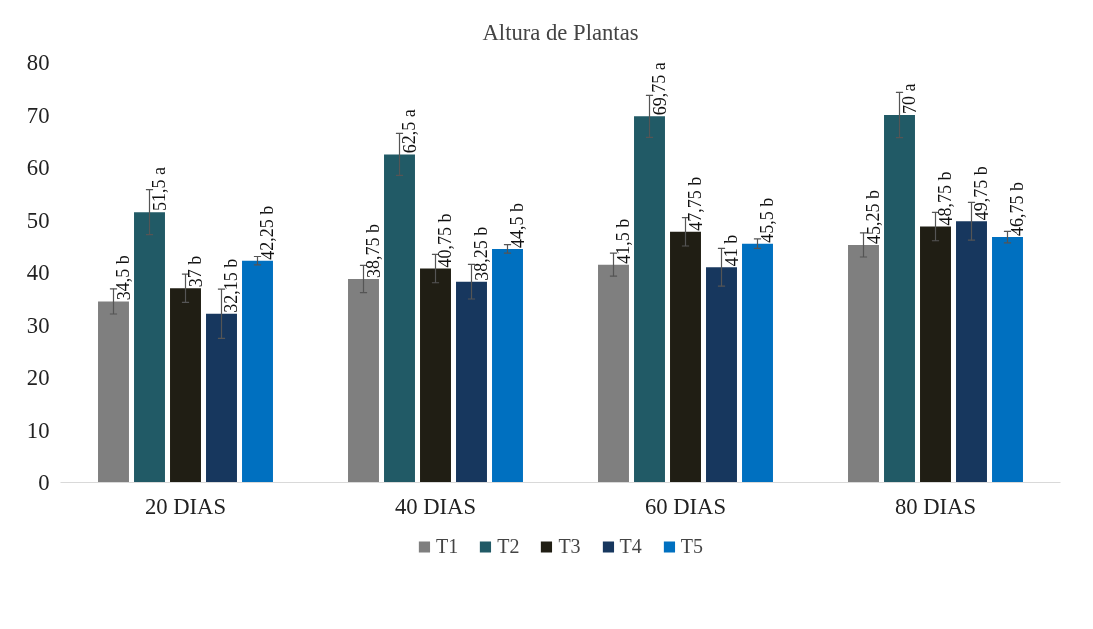 The image size is (1093, 629). I want to click on data-label: 38,75 b, so click(373, 251).